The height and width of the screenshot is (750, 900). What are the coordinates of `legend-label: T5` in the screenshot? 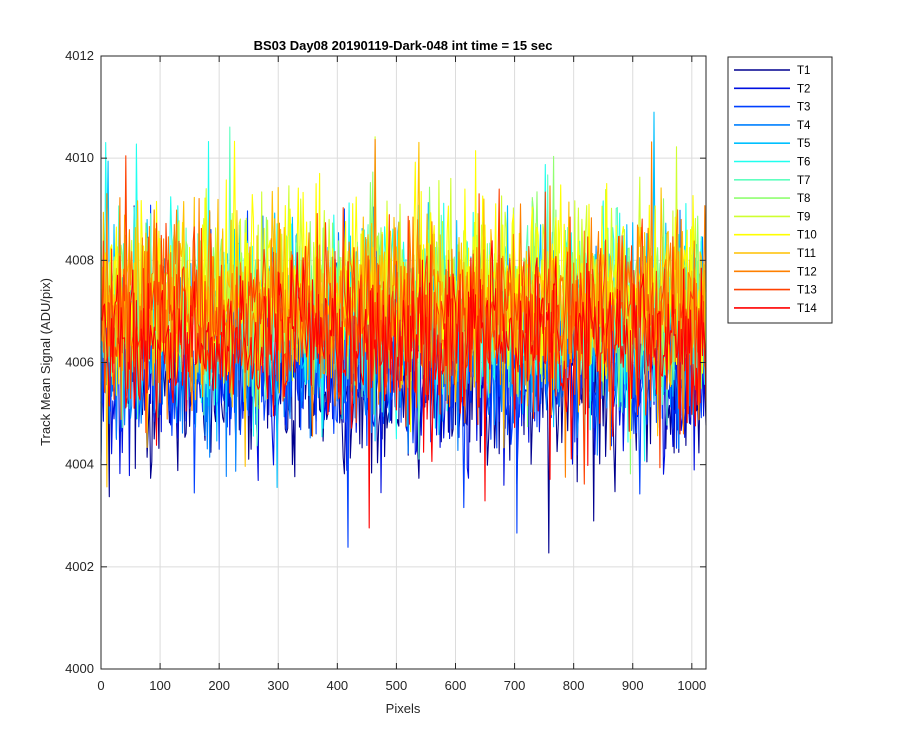 It's located at (803, 144).